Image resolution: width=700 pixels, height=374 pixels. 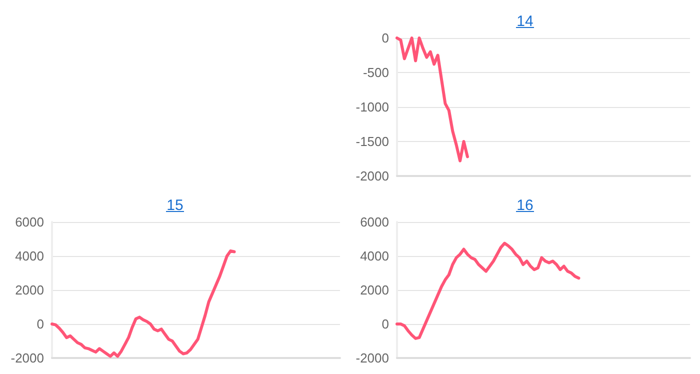 What do you see at coordinates (525, 21) in the screenshot?
I see `chart-title: 14` at bounding box center [525, 21].